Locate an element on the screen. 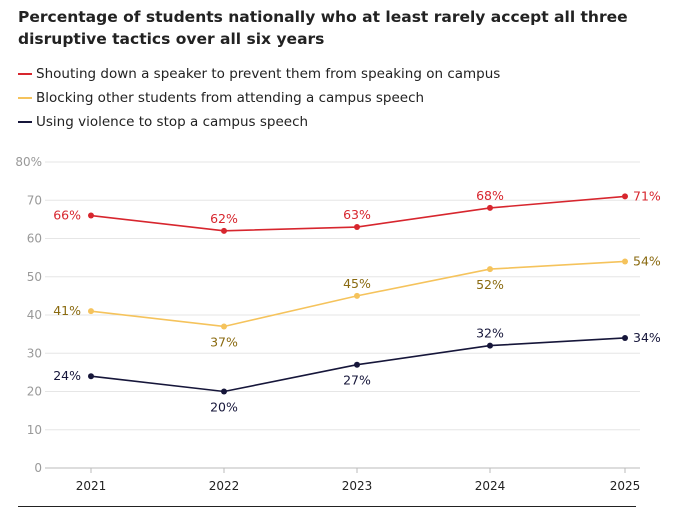  data-label: 34% is located at coordinates (647, 337).